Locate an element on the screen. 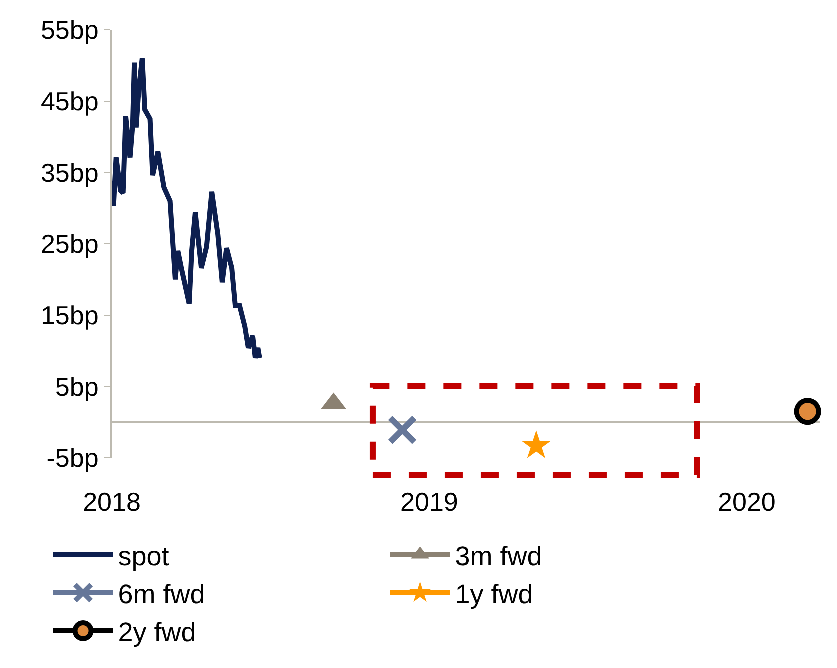 The width and height of the screenshot is (837, 668). y-tick-label: 55bp is located at coordinates (69, 30).